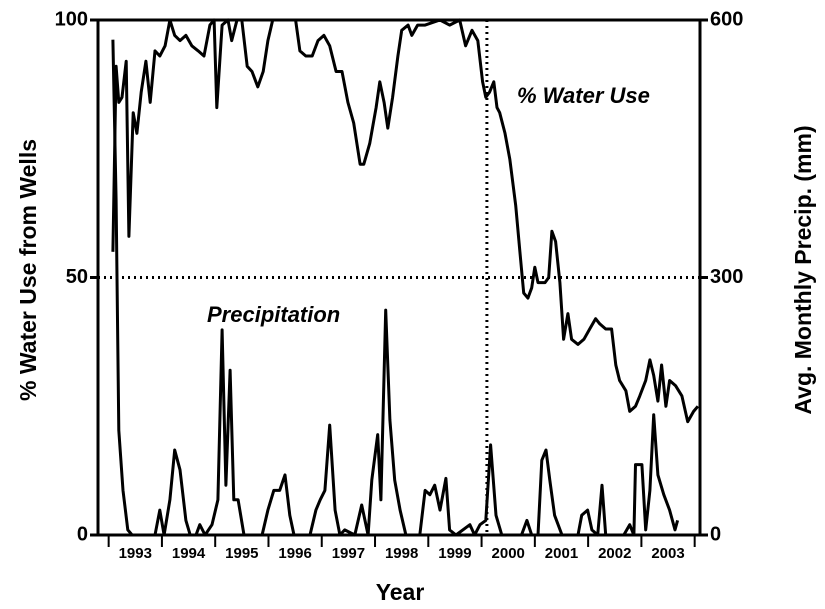 The height and width of the screenshot is (609, 825). I want to click on y-tick-label: 0, so click(82, 534).